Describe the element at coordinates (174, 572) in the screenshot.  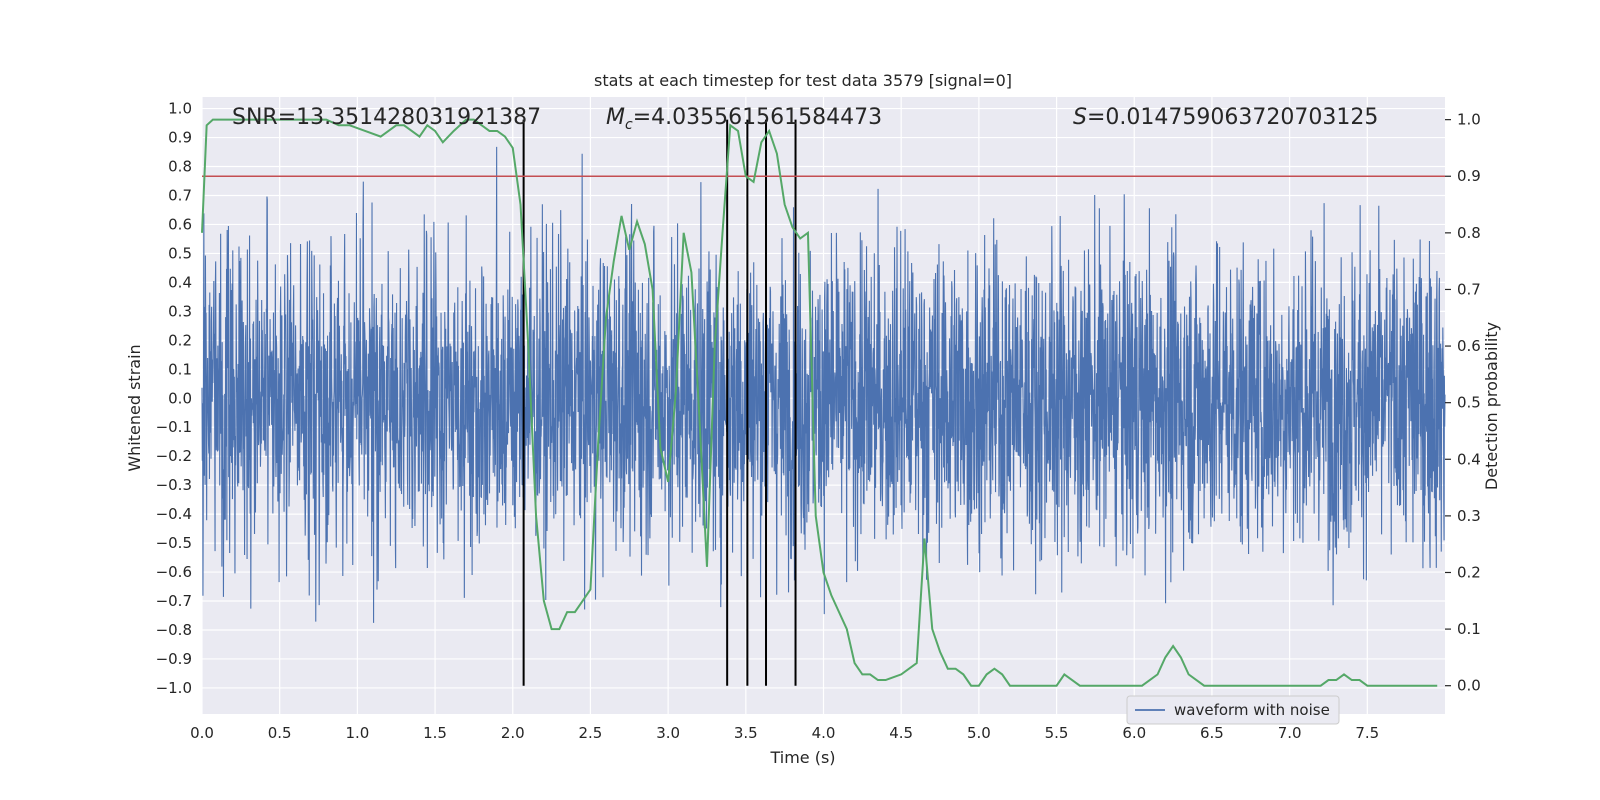
I see `left-y-tick-label: −0.6` at that location.